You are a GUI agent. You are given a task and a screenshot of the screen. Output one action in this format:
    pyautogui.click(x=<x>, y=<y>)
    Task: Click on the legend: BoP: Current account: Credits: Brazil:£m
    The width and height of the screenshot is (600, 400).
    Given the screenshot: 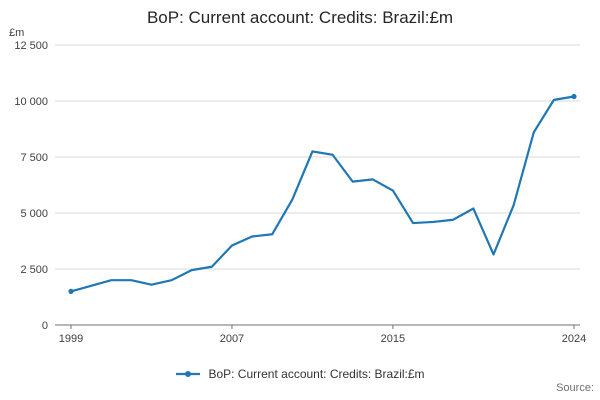 What is the action you would take?
    pyautogui.click(x=300, y=374)
    